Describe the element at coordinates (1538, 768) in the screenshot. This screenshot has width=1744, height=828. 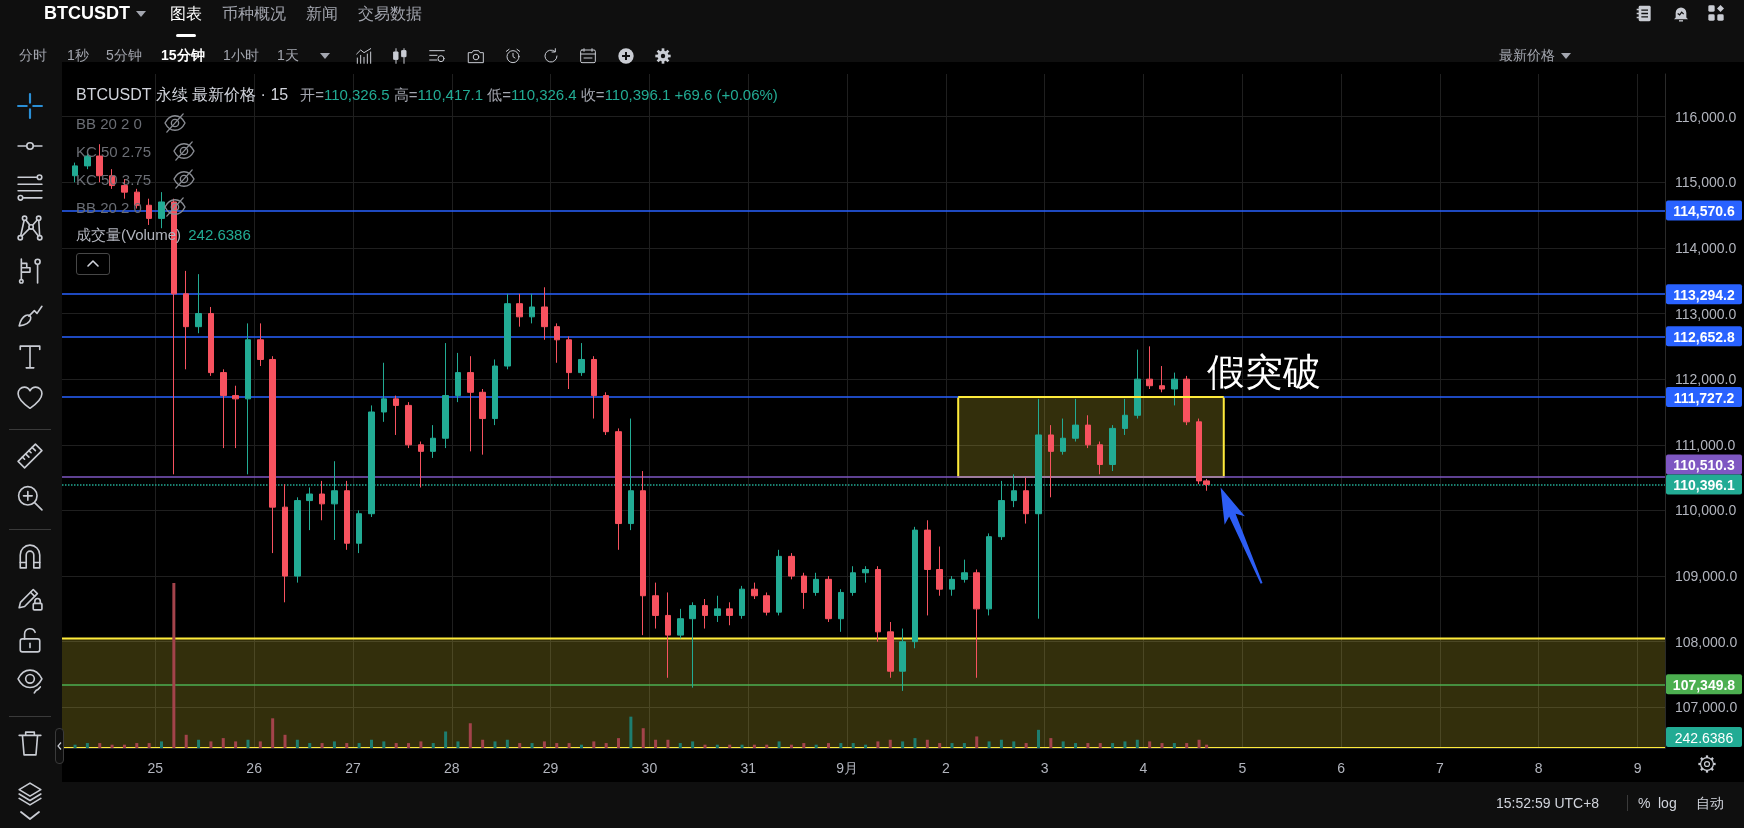
I see `x-tick-label: 8` at that location.